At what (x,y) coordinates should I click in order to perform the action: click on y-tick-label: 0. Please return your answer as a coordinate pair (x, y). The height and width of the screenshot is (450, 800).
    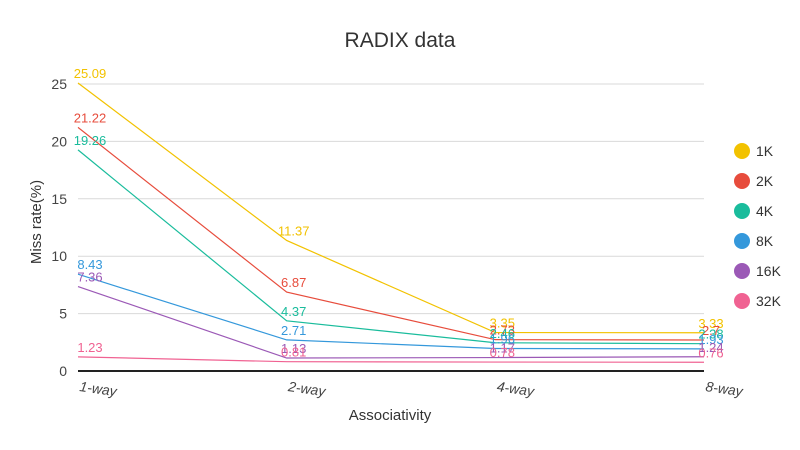
    Looking at the image, I should click on (63, 371).